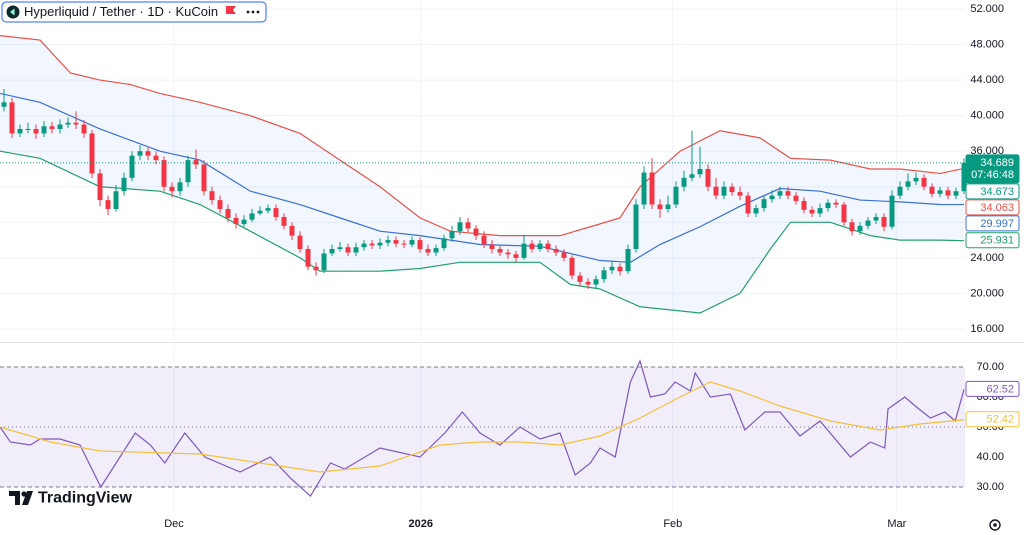  Describe the element at coordinates (1000, 389) in the screenshot. I see `price-badge-label: 62.52` at that location.